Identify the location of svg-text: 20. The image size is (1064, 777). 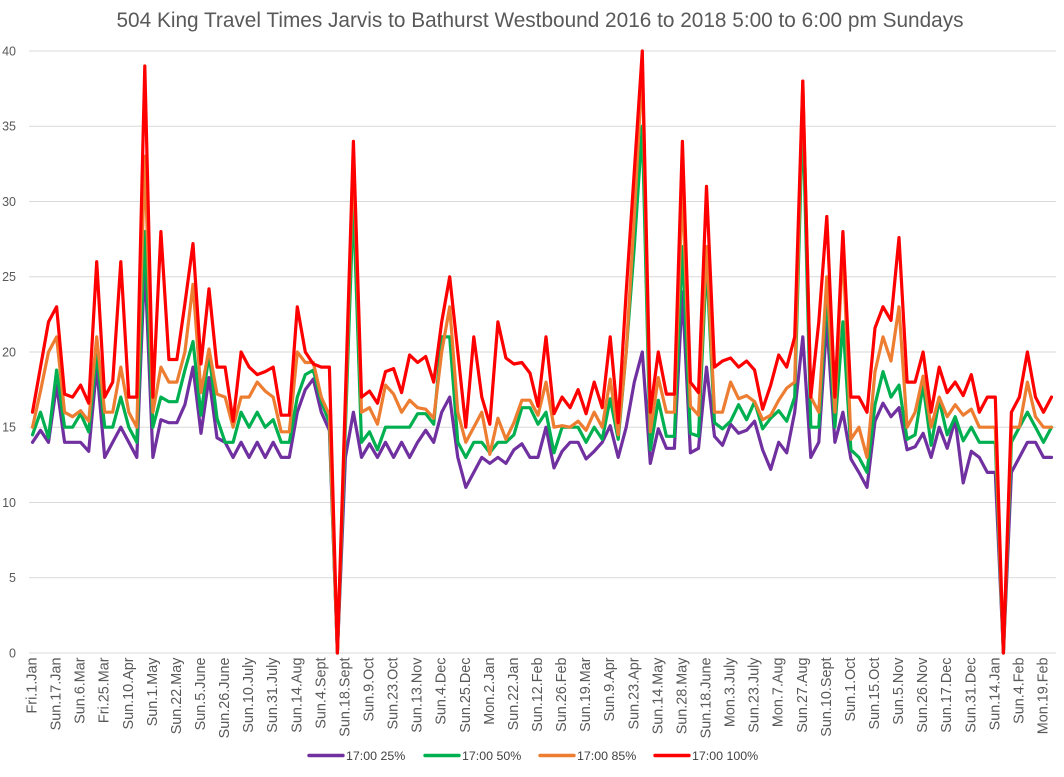
(9, 352).